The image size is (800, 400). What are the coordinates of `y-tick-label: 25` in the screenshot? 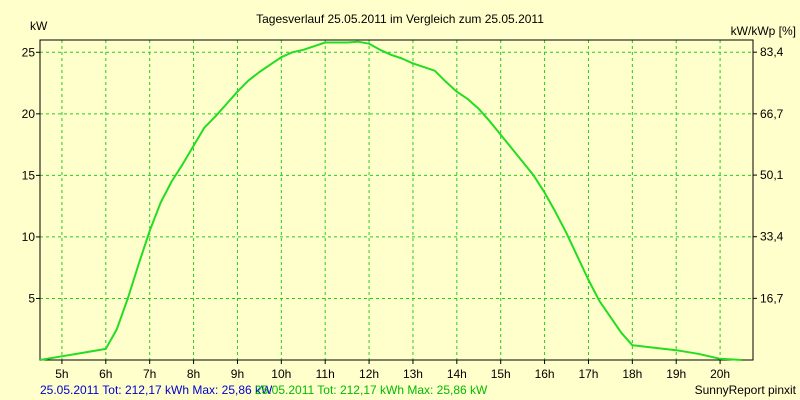 It's located at (29, 52).